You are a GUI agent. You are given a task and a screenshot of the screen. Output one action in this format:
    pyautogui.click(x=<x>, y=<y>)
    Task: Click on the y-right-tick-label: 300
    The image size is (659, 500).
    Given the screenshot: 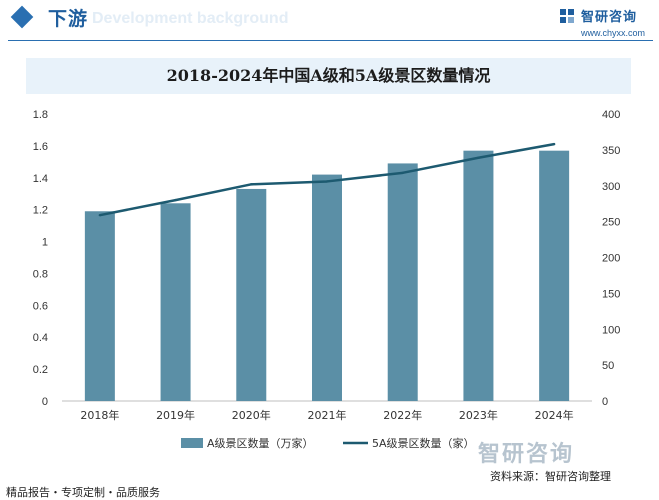 What is the action you would take?
    pyautogui.click(x=611, y=187)
    